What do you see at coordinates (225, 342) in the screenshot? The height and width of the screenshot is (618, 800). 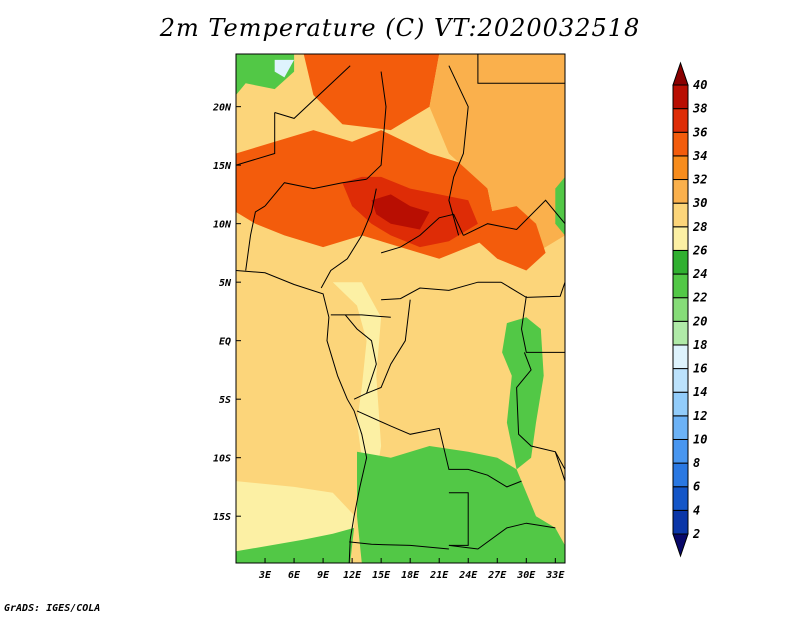 I see `y-tick-label: EQ` at bounding box center [225, 342].